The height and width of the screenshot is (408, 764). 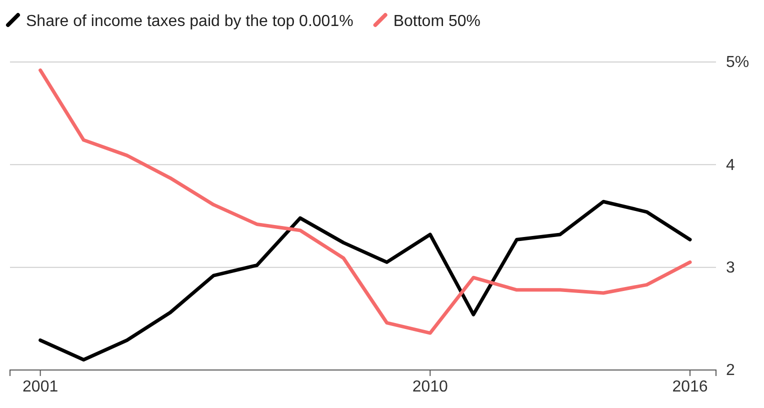 I want to click on x-tick-label: 2010, so click(x=430, y=387).